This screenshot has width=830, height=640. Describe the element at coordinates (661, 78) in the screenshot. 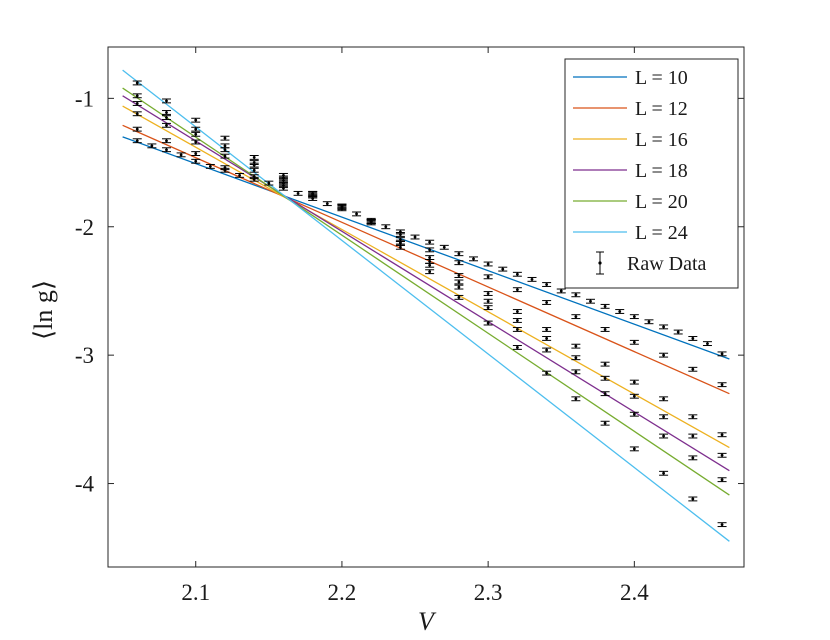

I see `legend-label-10: L = 10` at that location.